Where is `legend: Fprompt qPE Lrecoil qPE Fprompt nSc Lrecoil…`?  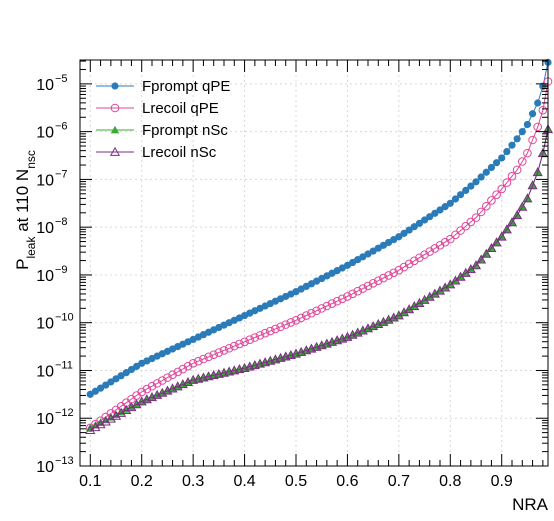
legend: Fprompt qPE Lrecoil qPE Fprompt nSc Lrecoil… is located at coordinates (163, 119).